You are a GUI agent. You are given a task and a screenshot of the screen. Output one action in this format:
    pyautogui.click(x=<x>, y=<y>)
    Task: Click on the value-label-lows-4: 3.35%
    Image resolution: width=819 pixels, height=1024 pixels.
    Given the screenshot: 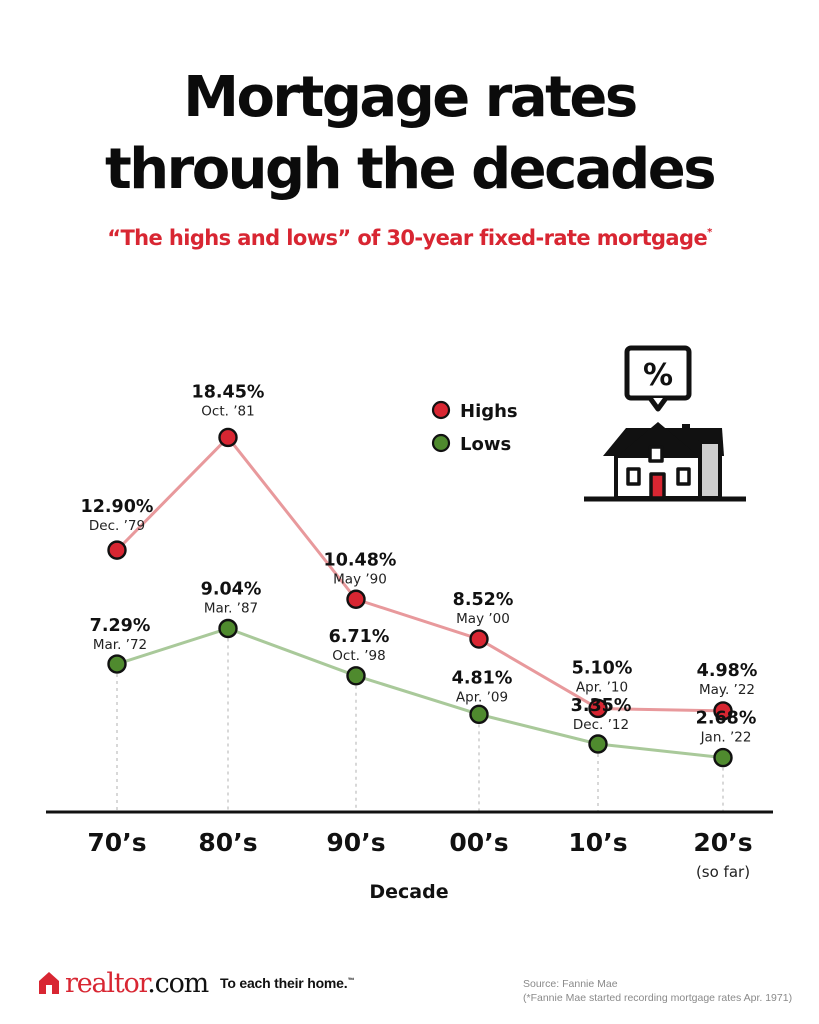 What is the action you would take?
    pyautogui.click(x=601, y=706)
    